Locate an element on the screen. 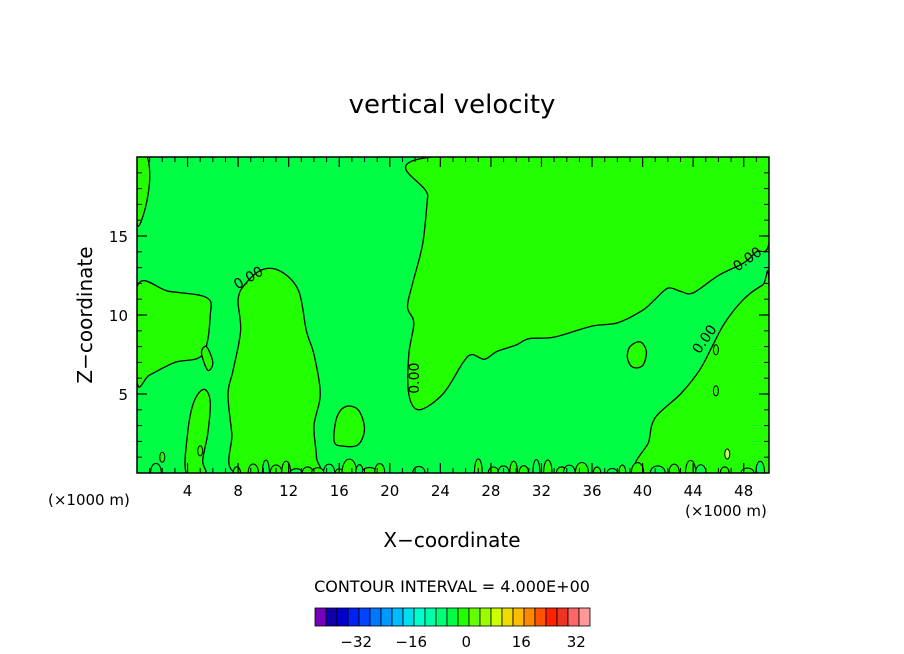 The height and width of the screenshot is (654, 904). x-tick-label: 32 is located at coordinates (541, 491).